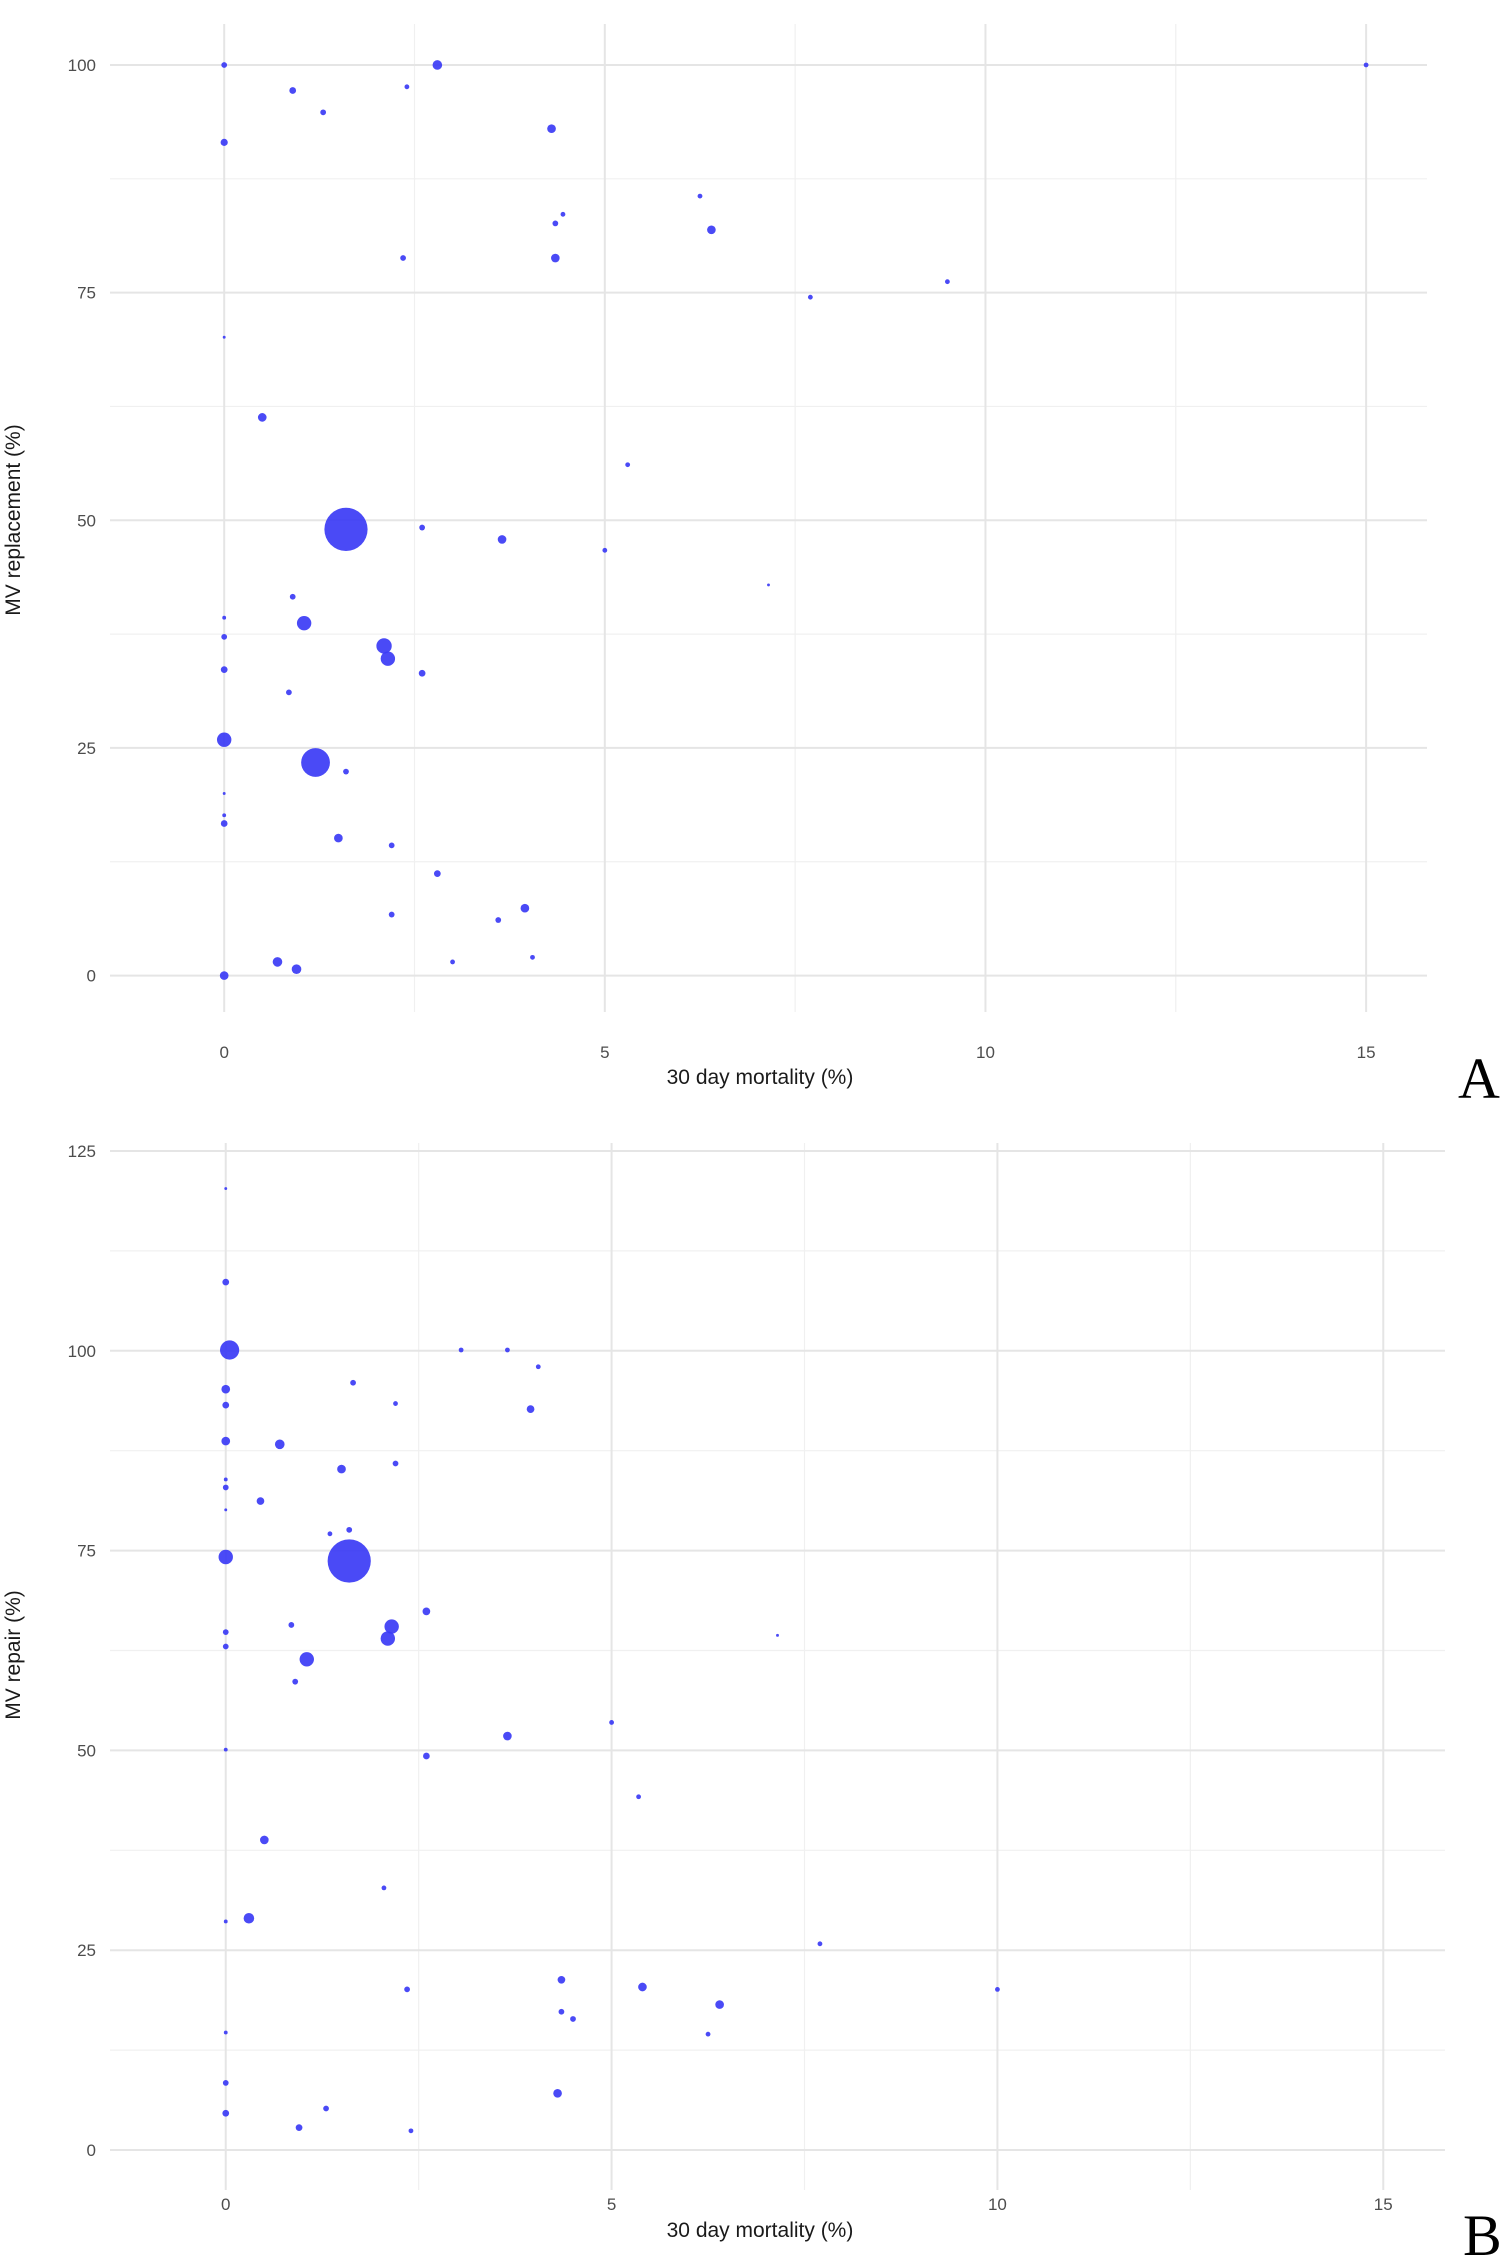 Image resolution: width=1503 pixels, height=2259 pixels. Describe the element at coordinates (91, 976) in the screenshot. I see `panel-a-y-tick-label: 0` at that location.